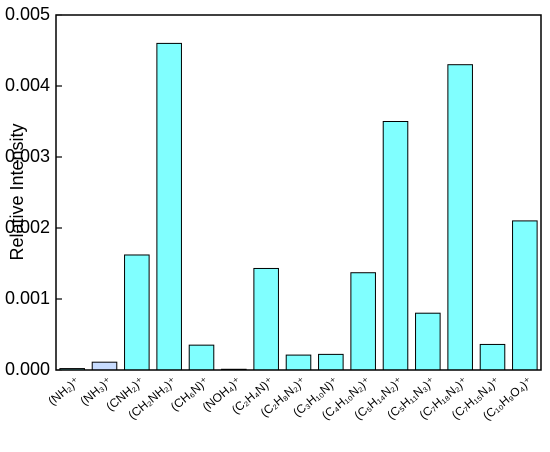 The image size is (550, 452). Describe the element at coordinates (63, 391) in the screenshot. I see `x-tick-label: (NH₂)⁺` at that location.